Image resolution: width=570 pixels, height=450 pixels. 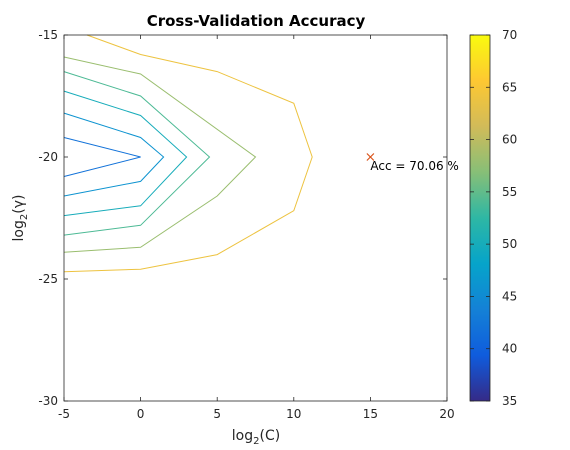 What do you see at coordinates (509, 401) in the screenshot?
I see `colorbar-tick-label: 35` at bounding box center [509, 401].